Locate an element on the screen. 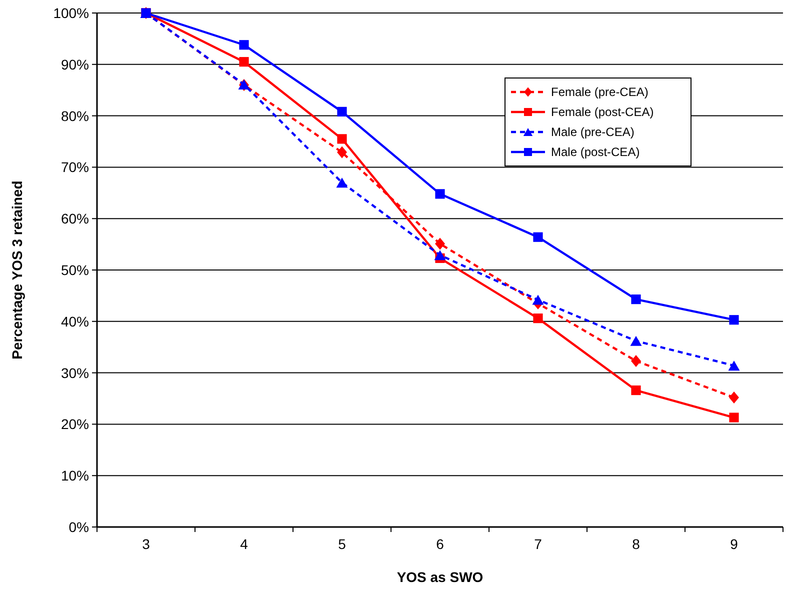 The image size is (799, 591). x-tick-label: 6 is located at coordinates (440, 544).